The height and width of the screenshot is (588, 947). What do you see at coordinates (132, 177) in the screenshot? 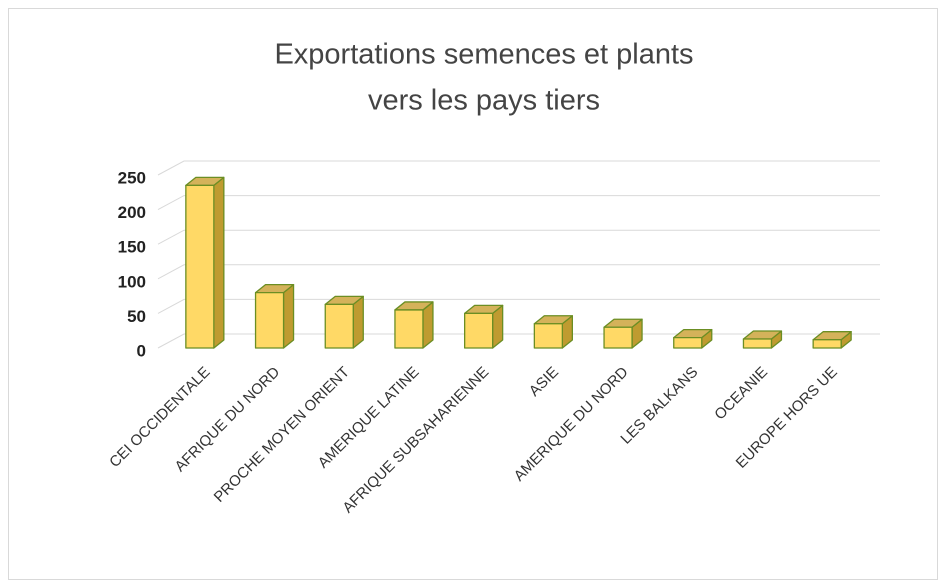
I see `y-tick-label: 250` at bounding box center [132, 177].